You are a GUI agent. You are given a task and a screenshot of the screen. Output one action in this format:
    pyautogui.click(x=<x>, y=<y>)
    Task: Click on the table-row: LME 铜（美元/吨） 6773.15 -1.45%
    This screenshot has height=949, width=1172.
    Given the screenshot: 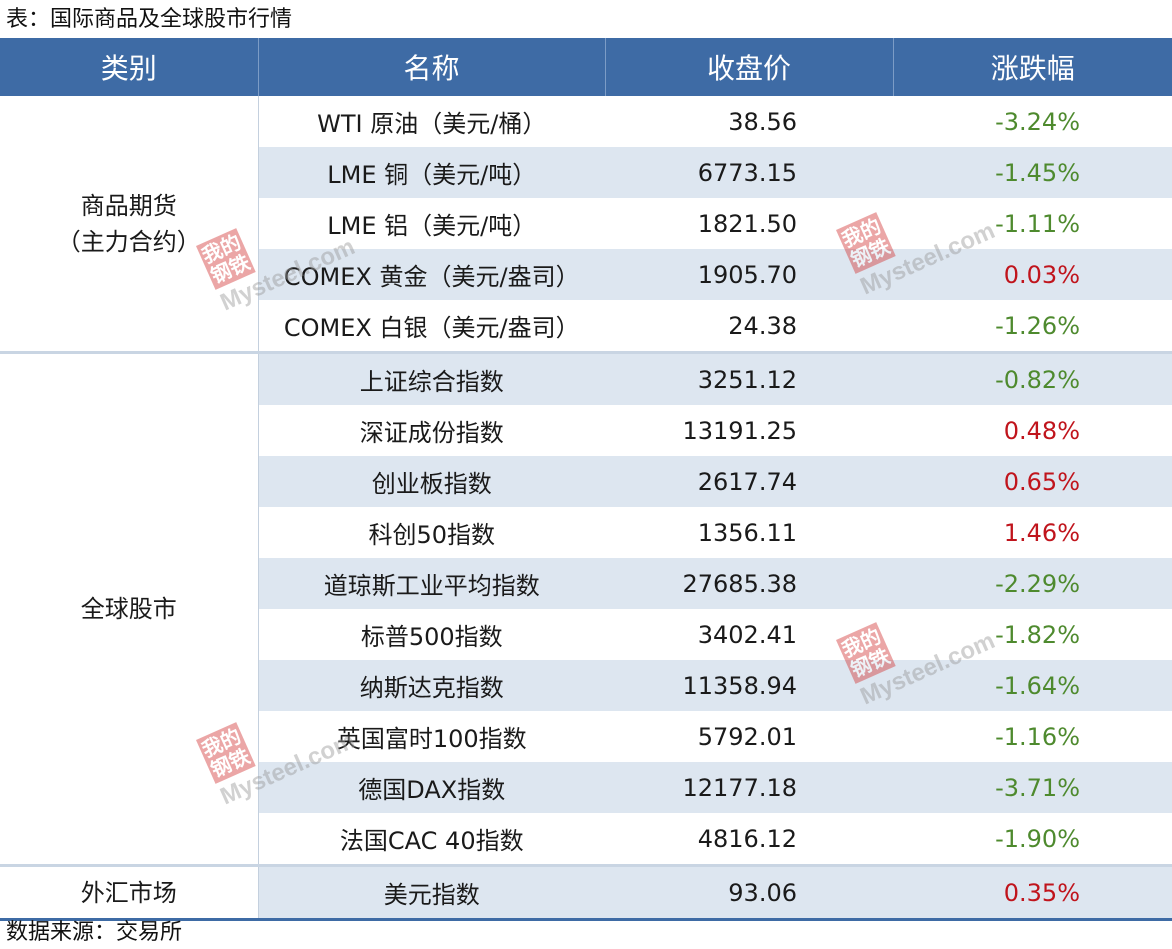 What is the action you would take?
    pyautogui.click(x=586, y=172)
    